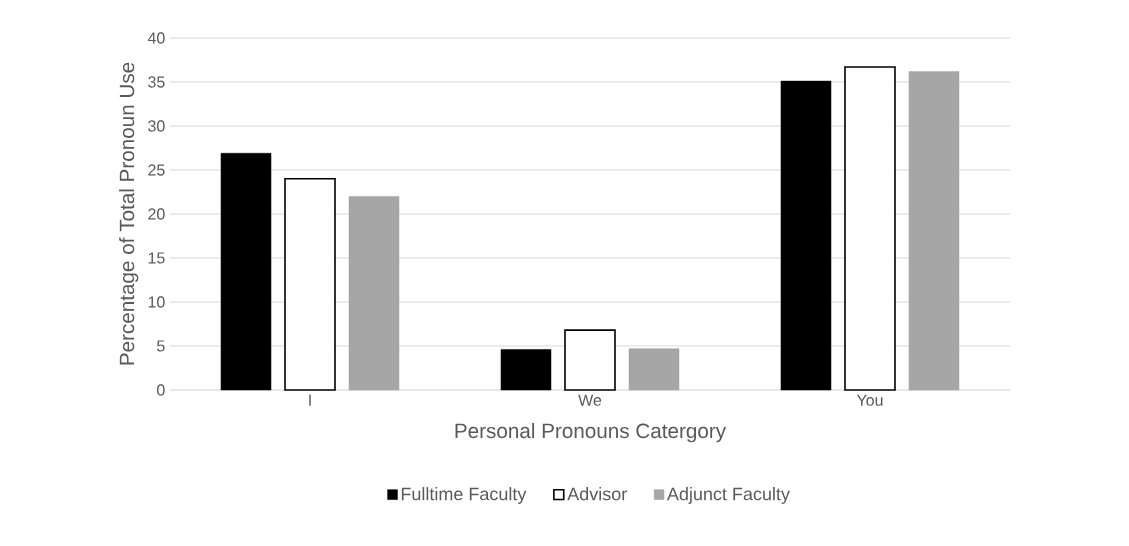  I want to click on y-tick-label: 35, so click(156, 82).